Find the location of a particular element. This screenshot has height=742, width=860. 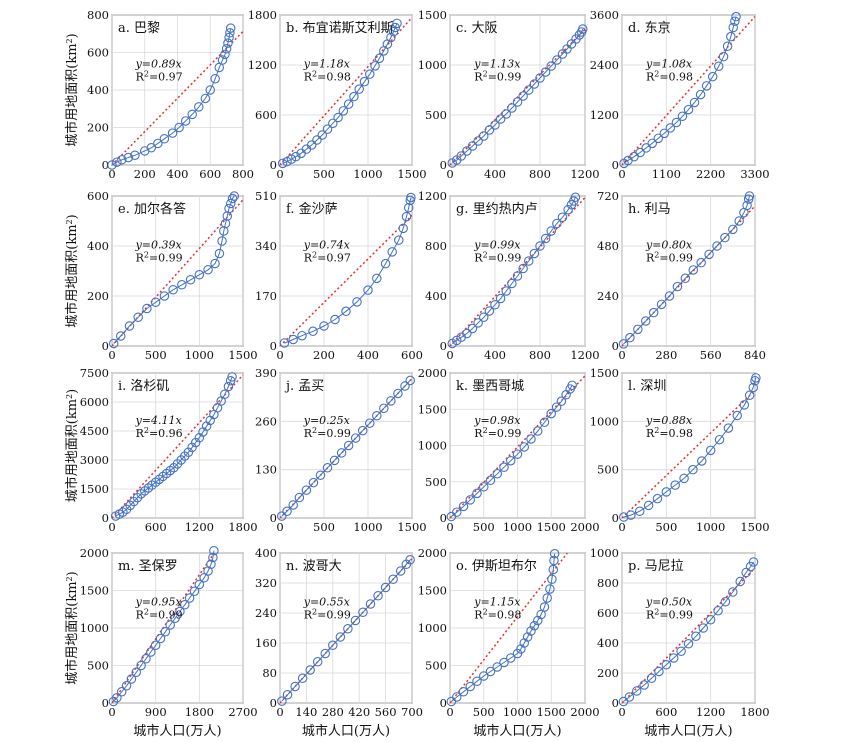

y-tick-label: 3000 is located at coordinates (94, 460).